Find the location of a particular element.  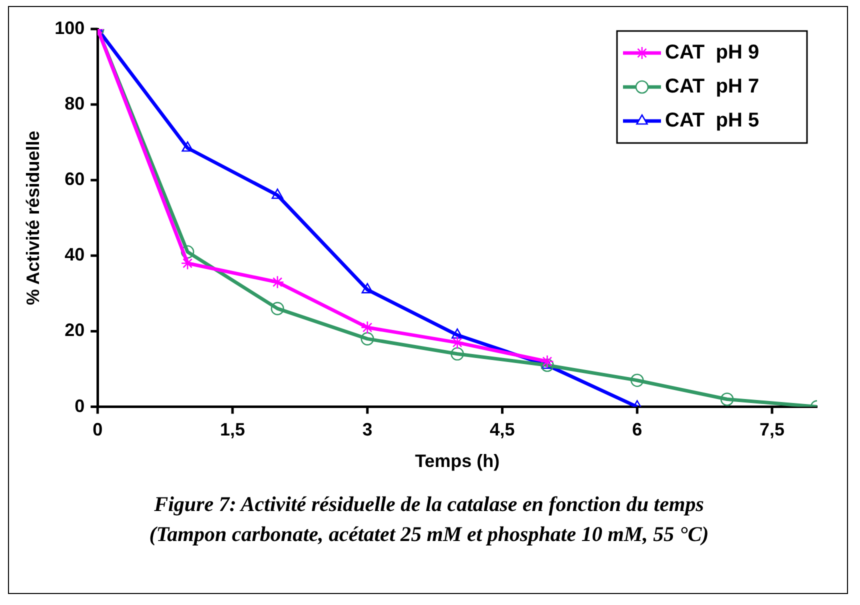

text: (Tampon carbonate, acétatet 25 mM et phosphate 10 mM, 55 °C) is located at coordinates (429, 534).